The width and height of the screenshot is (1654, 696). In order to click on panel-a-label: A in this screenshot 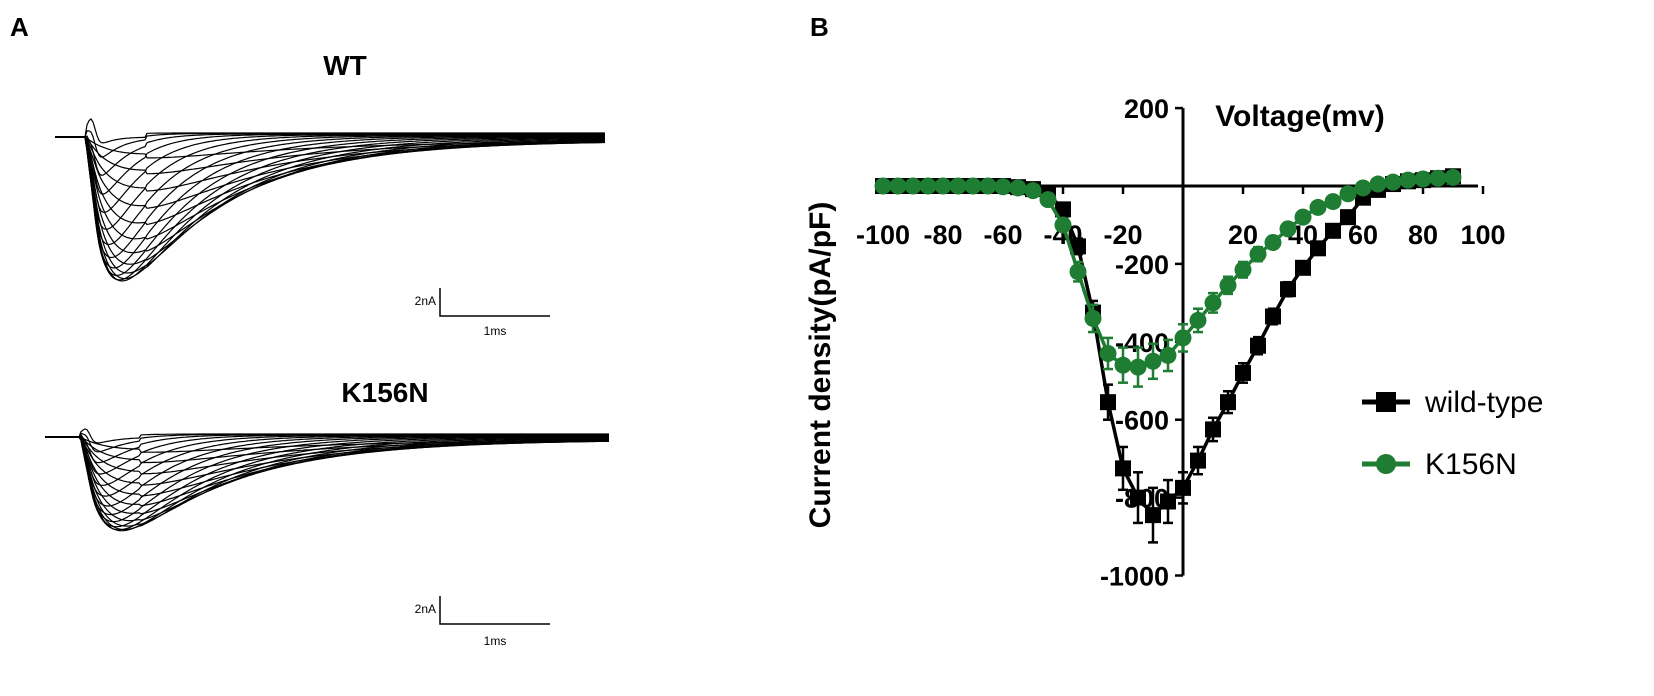, I will do `click(19, 27)`.